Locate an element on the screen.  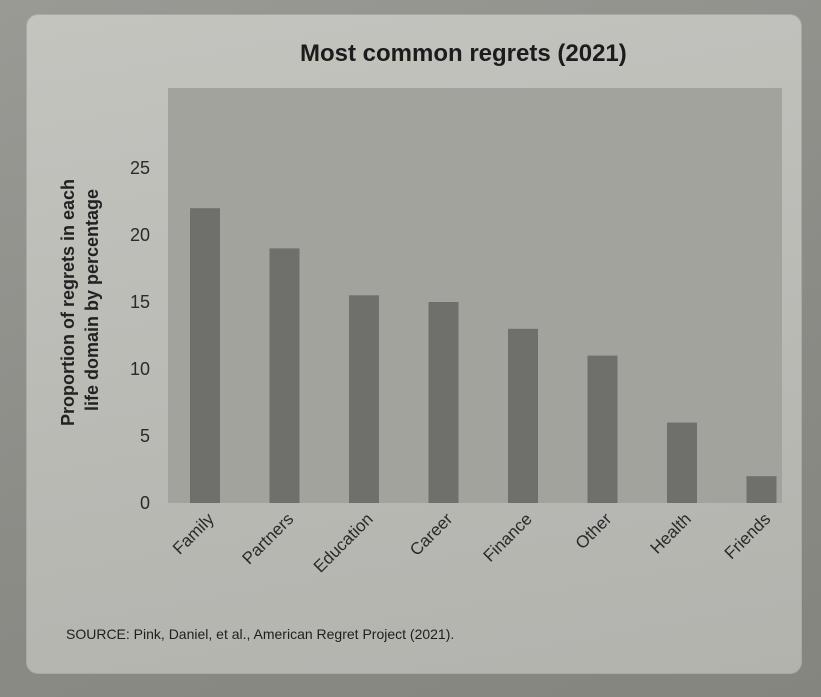
y-tick-label: 10 is located at coordinates (140, 369).